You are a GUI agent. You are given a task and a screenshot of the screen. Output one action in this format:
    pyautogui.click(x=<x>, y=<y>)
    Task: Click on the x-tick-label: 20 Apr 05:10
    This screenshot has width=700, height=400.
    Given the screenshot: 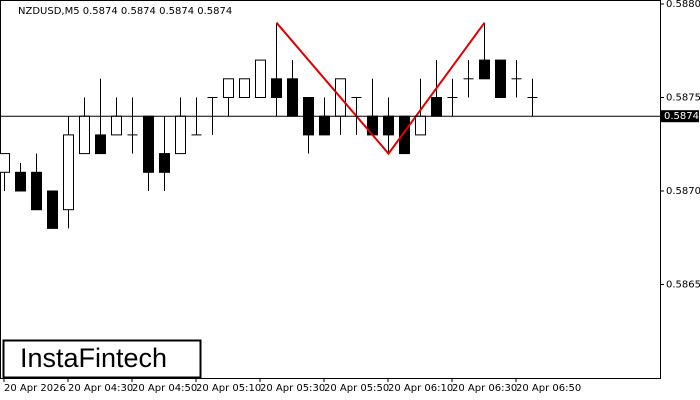 What is the action you would take?
    pyautogui.click(x=228, y=388)
    